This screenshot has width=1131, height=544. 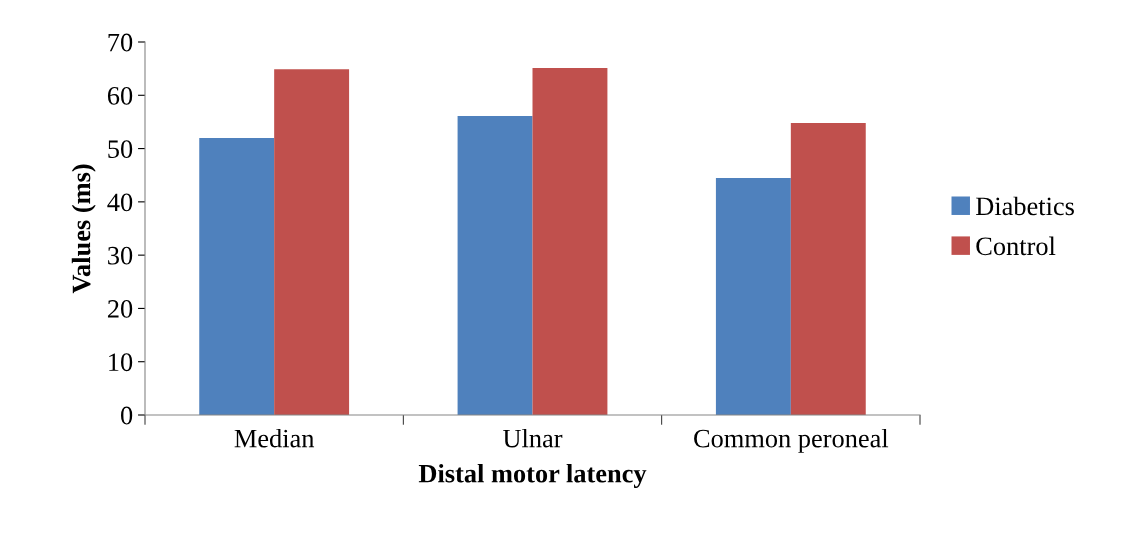 What do you see at coordinates (120, 149) in the screenshot?
I see `y-tick-label: 50` at bounding box center [120, 149].